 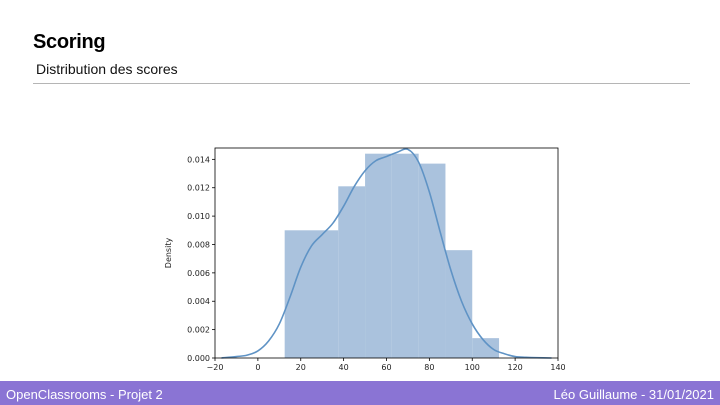 What do you see at coordinates (168, 253) in the screenshot?
I see `y-axis-label: Density` at bounding box center [168, 253].